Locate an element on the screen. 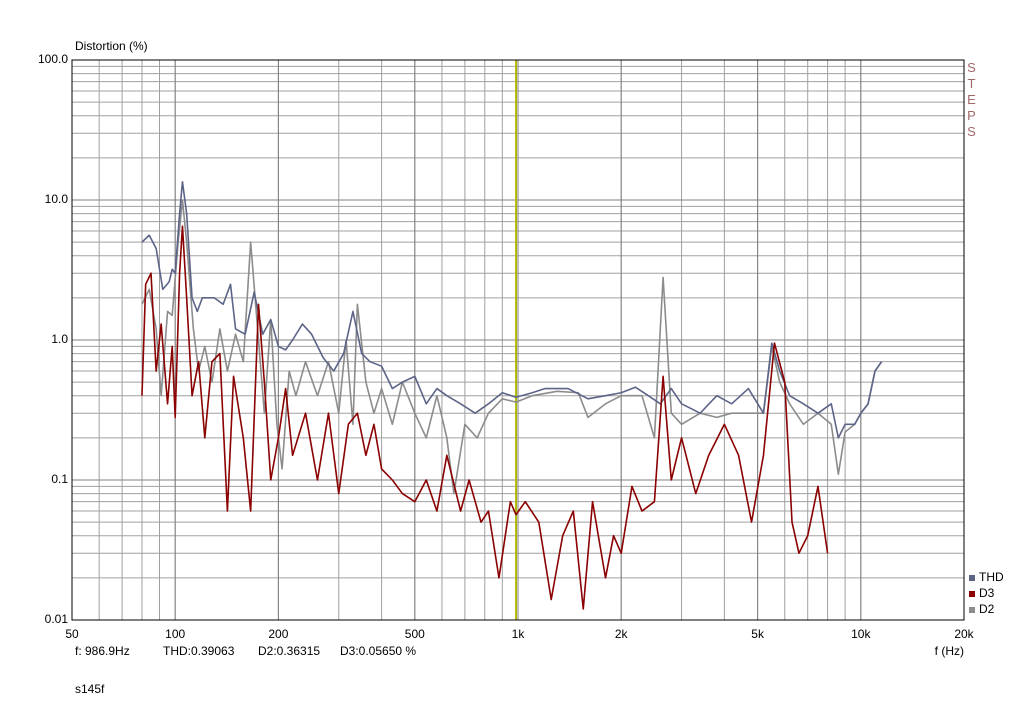 The width and height of the screenshot is (1024, 701). readout-d2: D2:0.36315 is located at coordinates (289, 651).